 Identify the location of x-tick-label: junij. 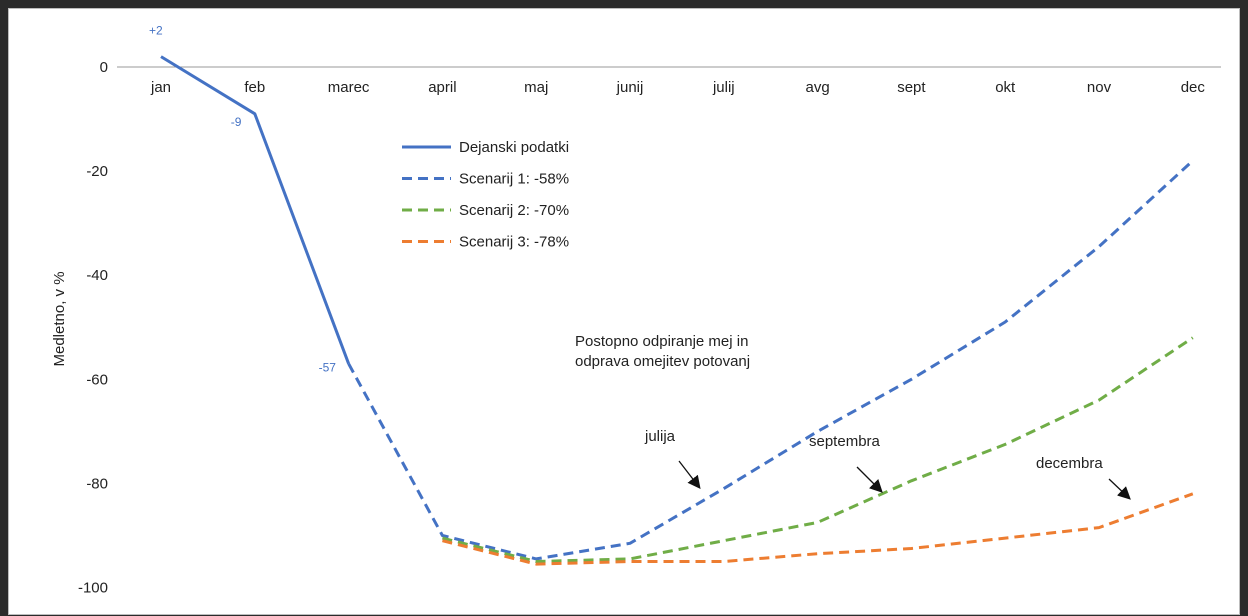
(630, 87).